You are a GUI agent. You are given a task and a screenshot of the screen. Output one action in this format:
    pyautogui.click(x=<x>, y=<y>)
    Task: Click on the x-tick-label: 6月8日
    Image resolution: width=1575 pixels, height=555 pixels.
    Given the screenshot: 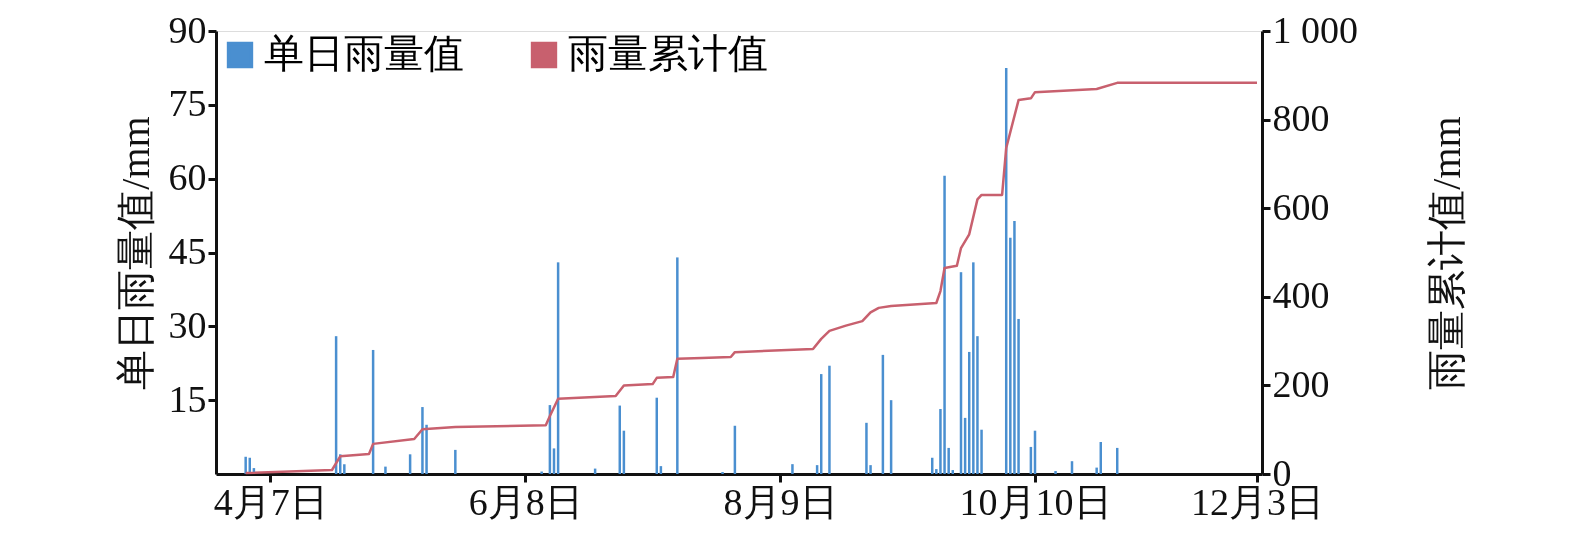 What is the action you would take?
    pyautogui.click(x=525, y=501)
    